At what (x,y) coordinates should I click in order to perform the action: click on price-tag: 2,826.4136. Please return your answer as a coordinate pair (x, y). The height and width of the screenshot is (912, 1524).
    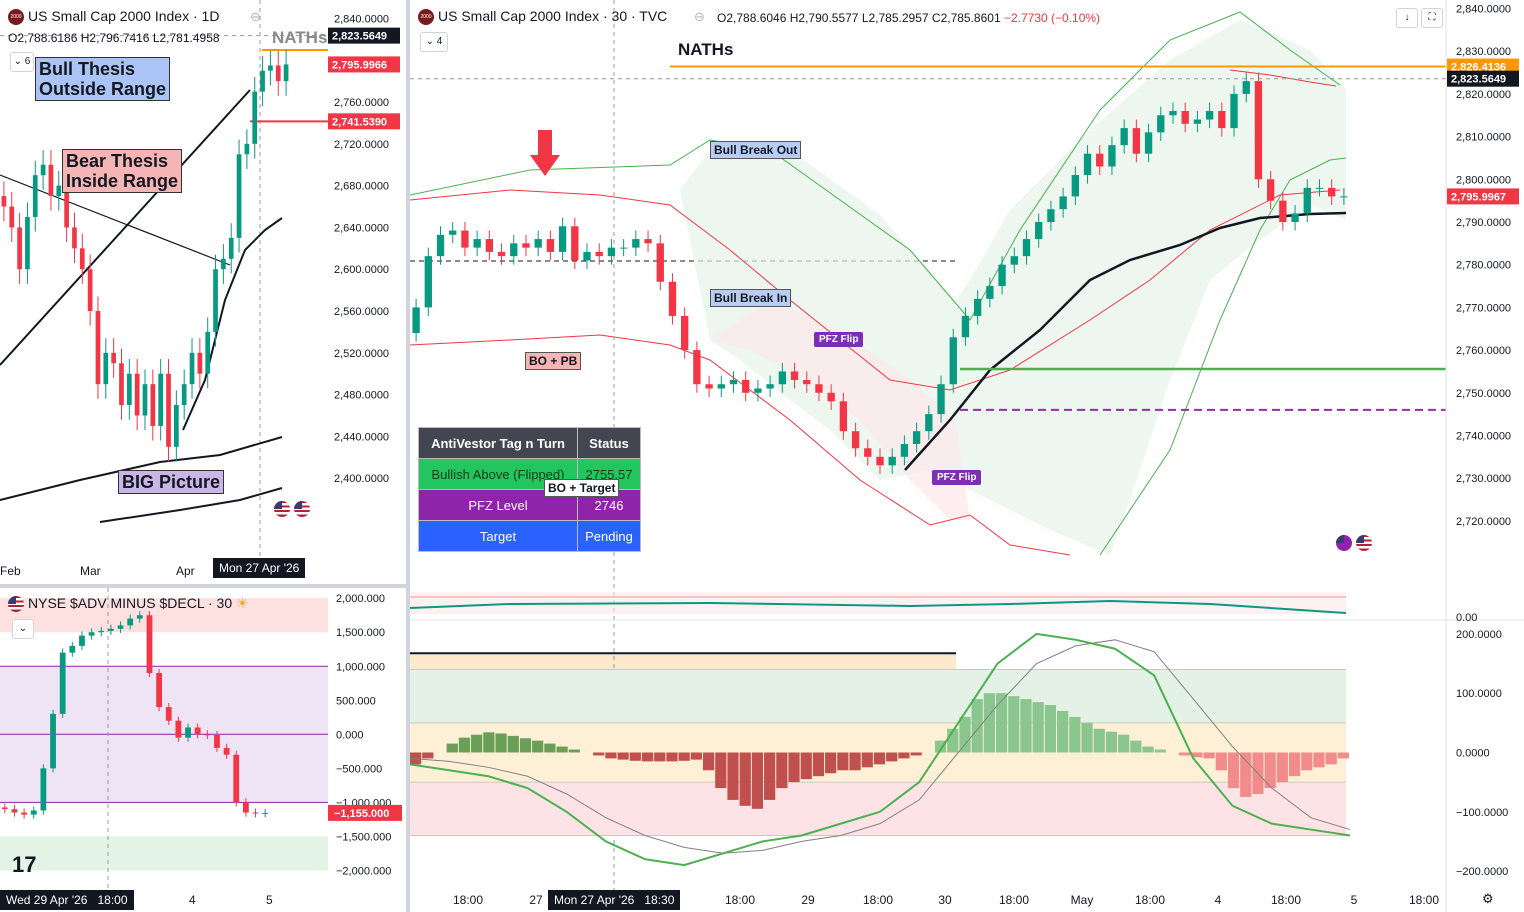
    Looking at the image, I should click on (1478, 68).